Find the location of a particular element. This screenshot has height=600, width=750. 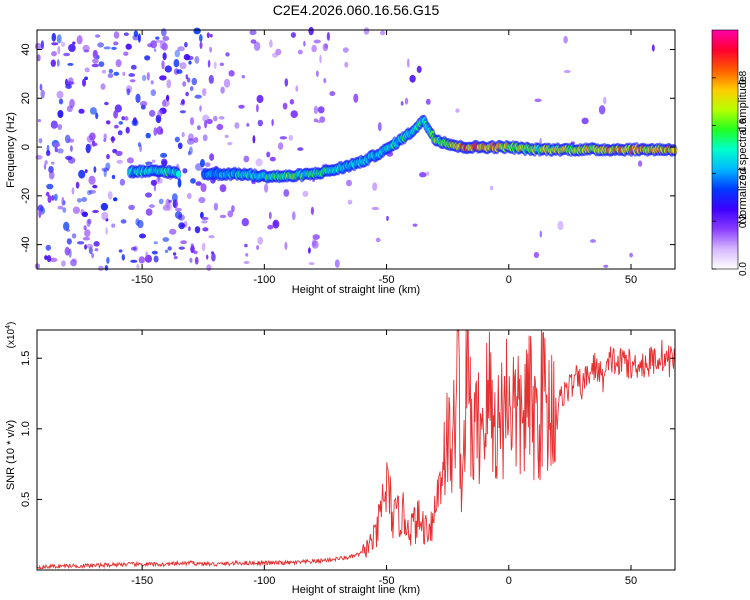

y-tick-label: 40 is located at coordinates (26, 49).